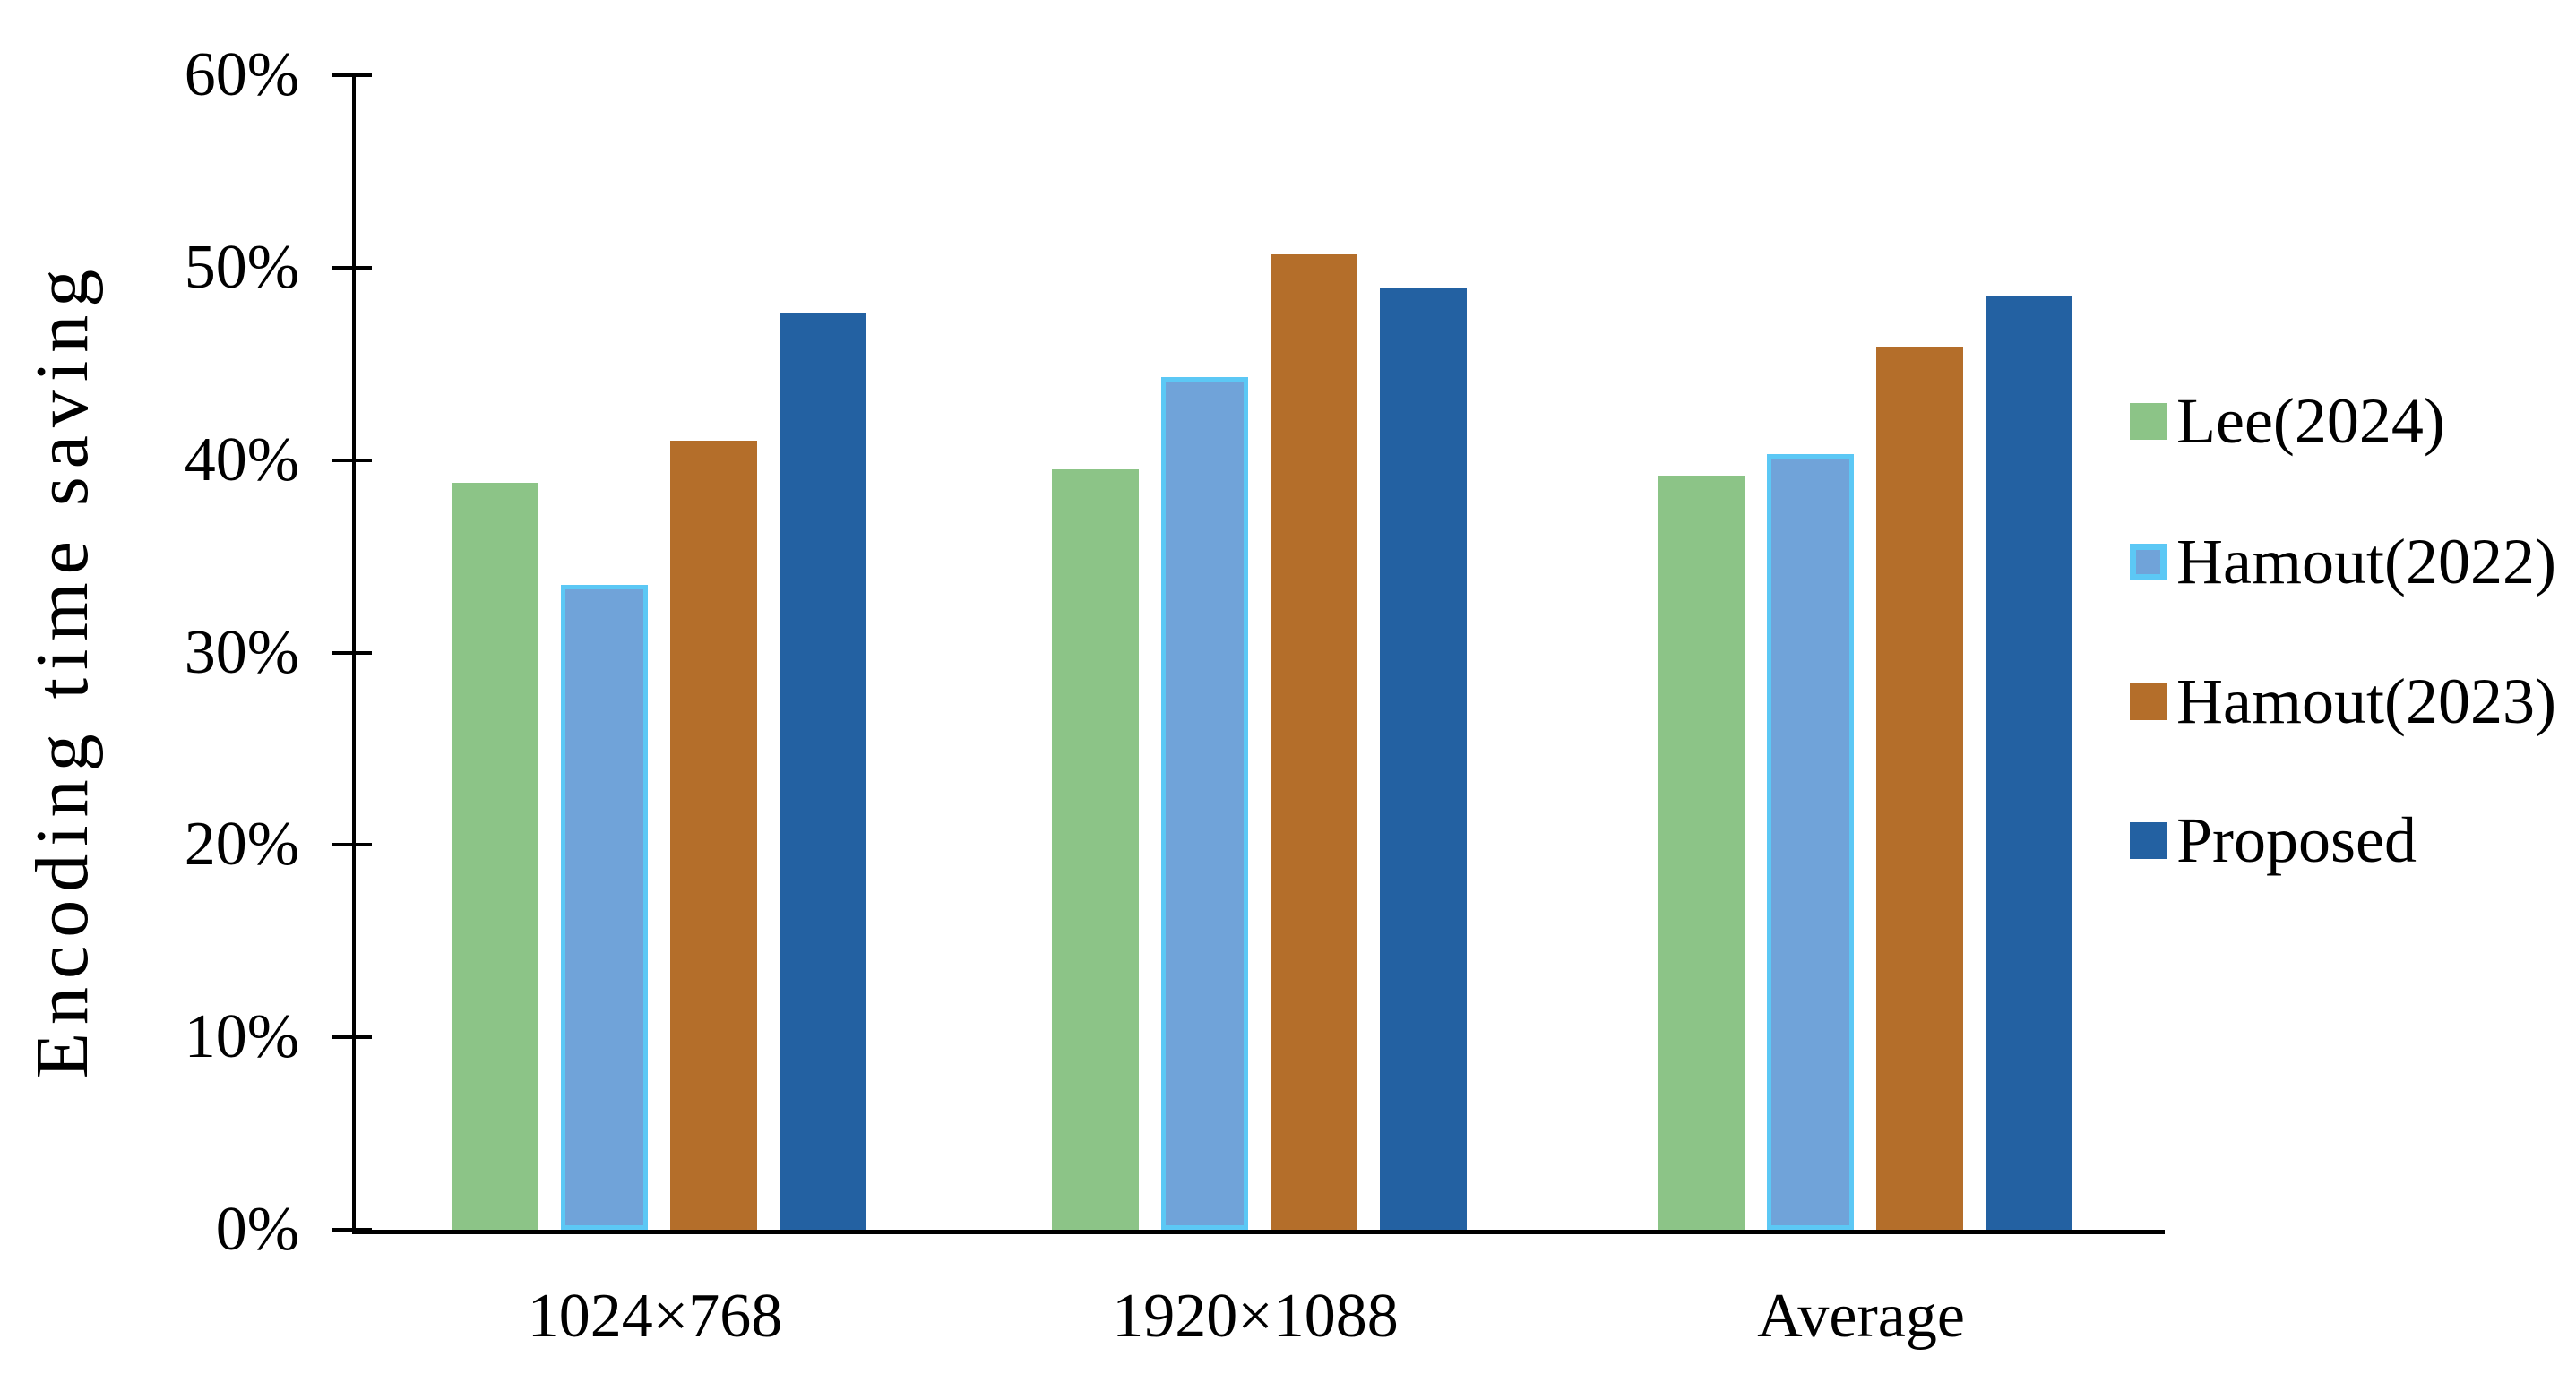  What do you see at coordinates (2029, 763) in the screenshot?
I see `bar-Proposed-Average` at bounding box center [2029, 763].